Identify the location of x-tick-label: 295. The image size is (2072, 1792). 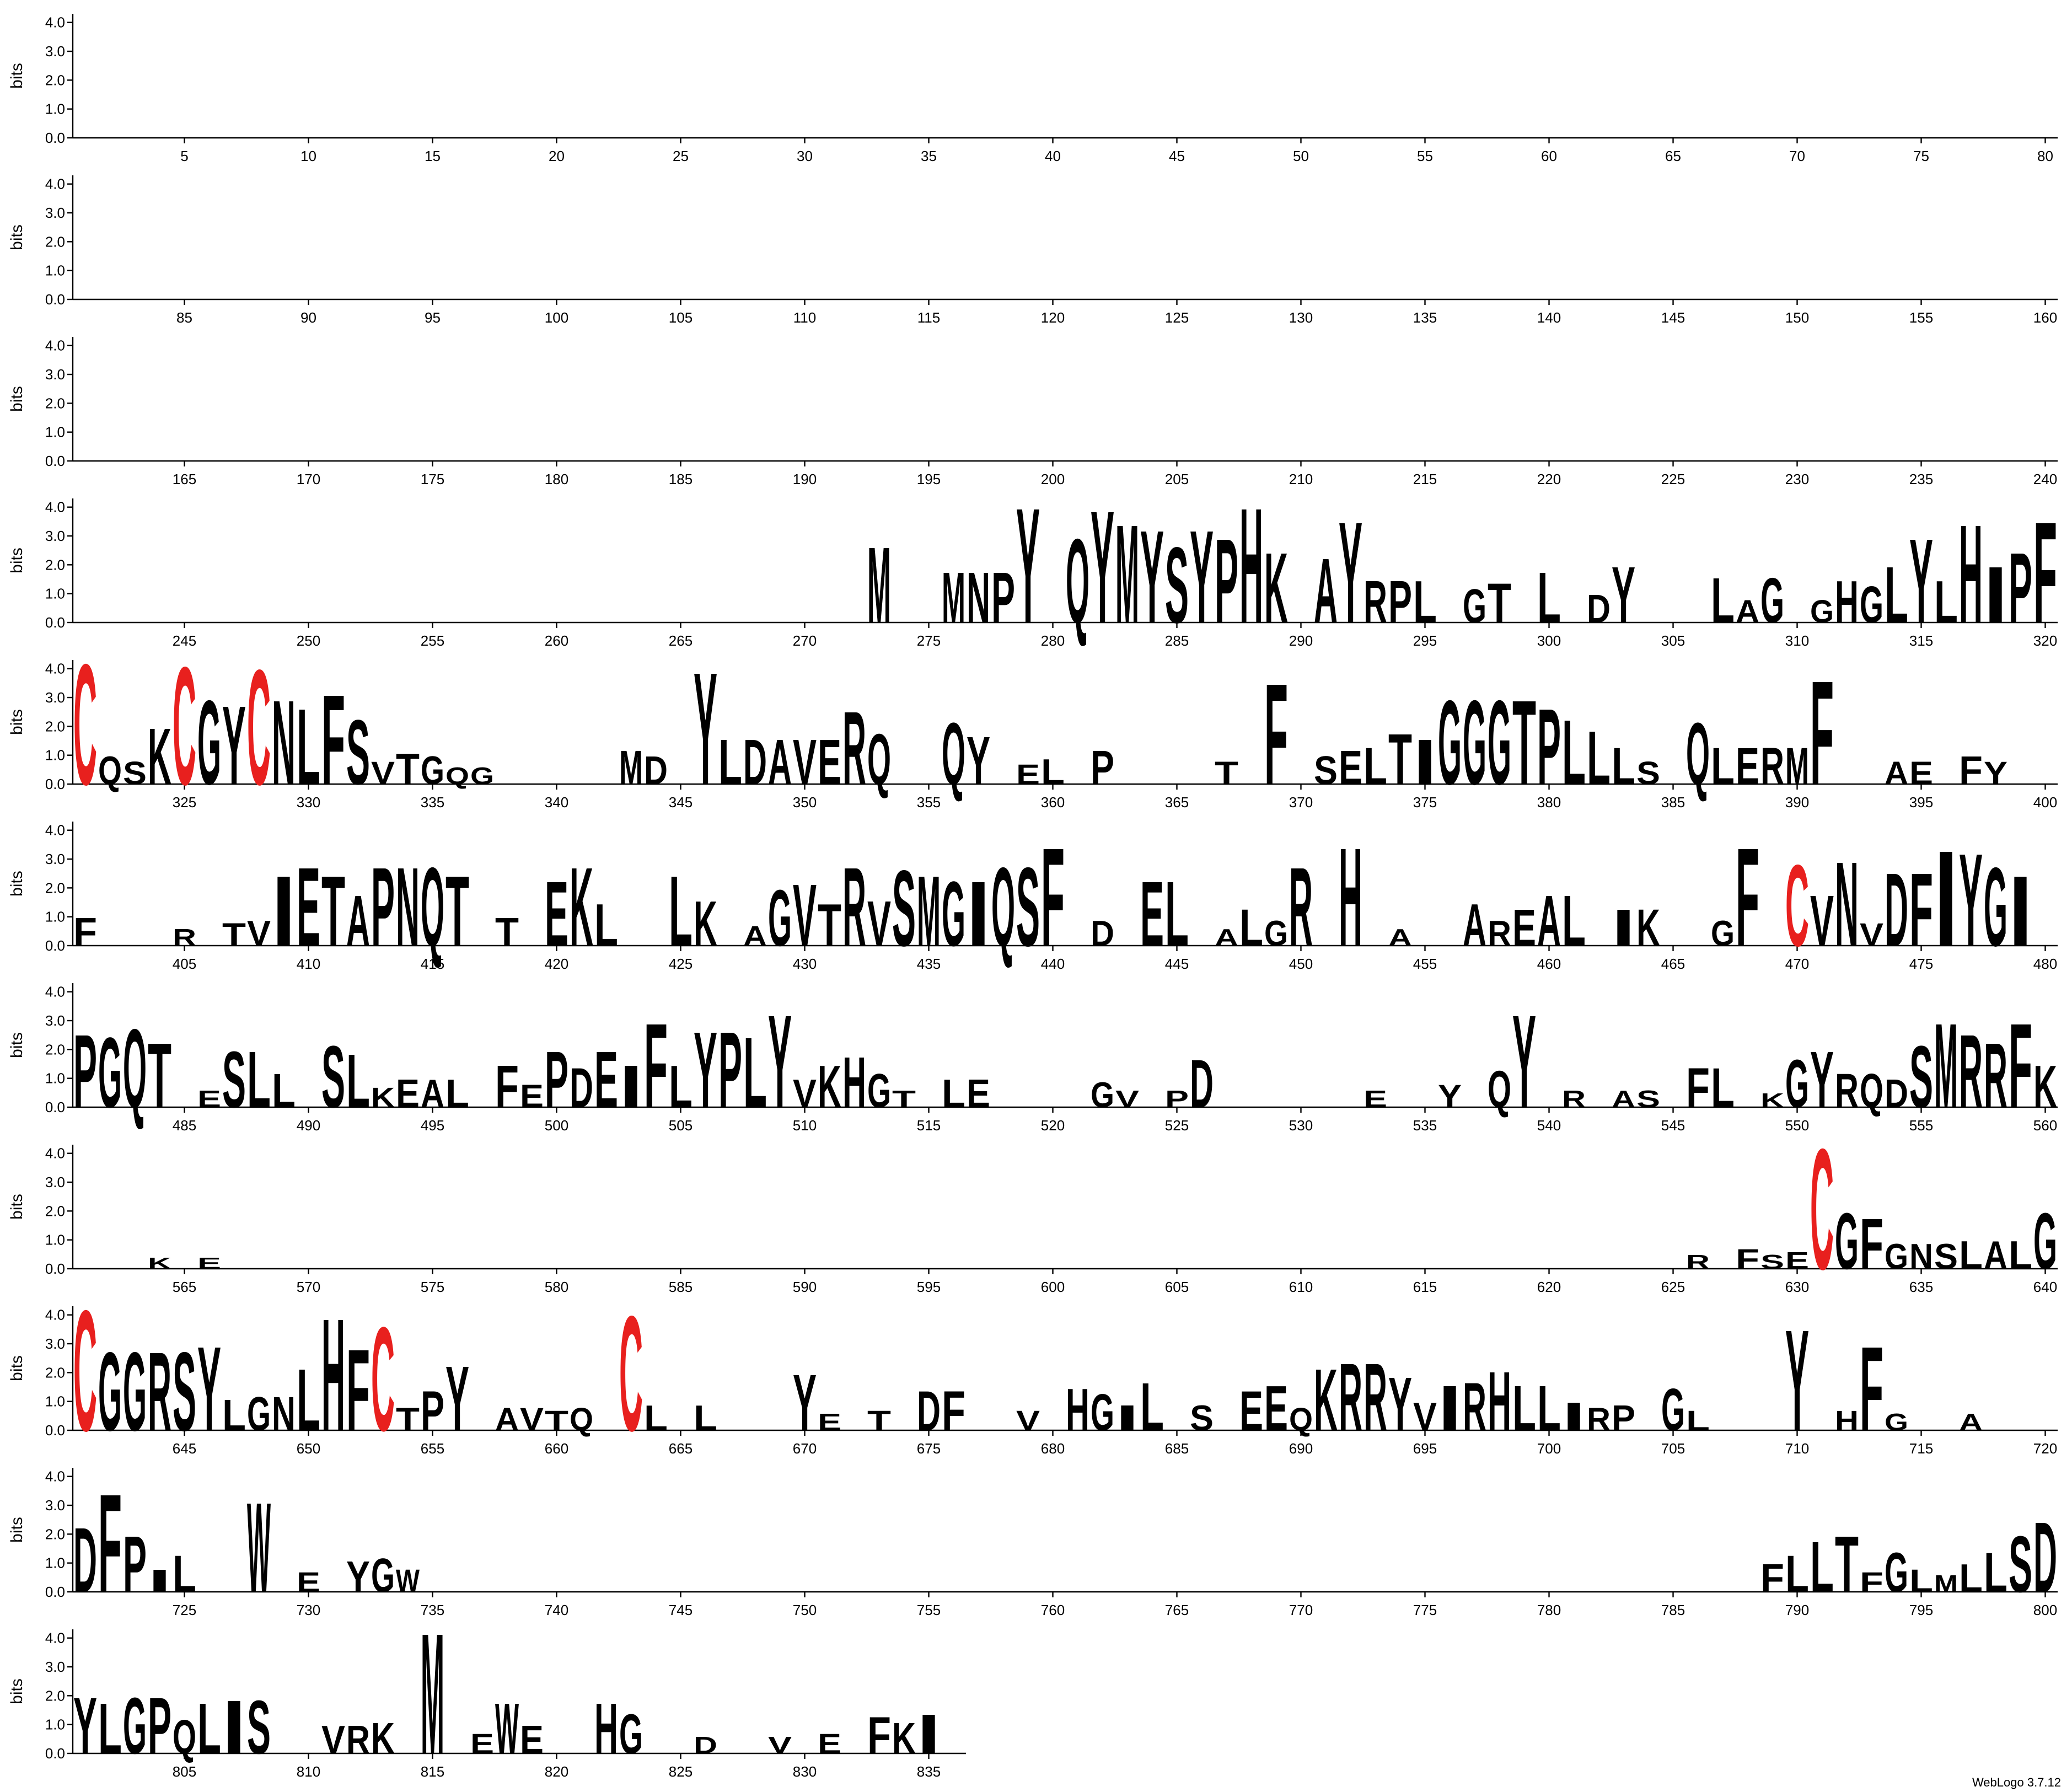
(1425, 640).